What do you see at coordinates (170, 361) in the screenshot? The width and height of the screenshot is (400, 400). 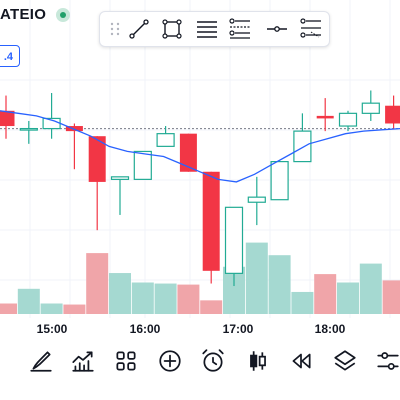 I see `add-circle-icon` at bounding box center [170, 361].